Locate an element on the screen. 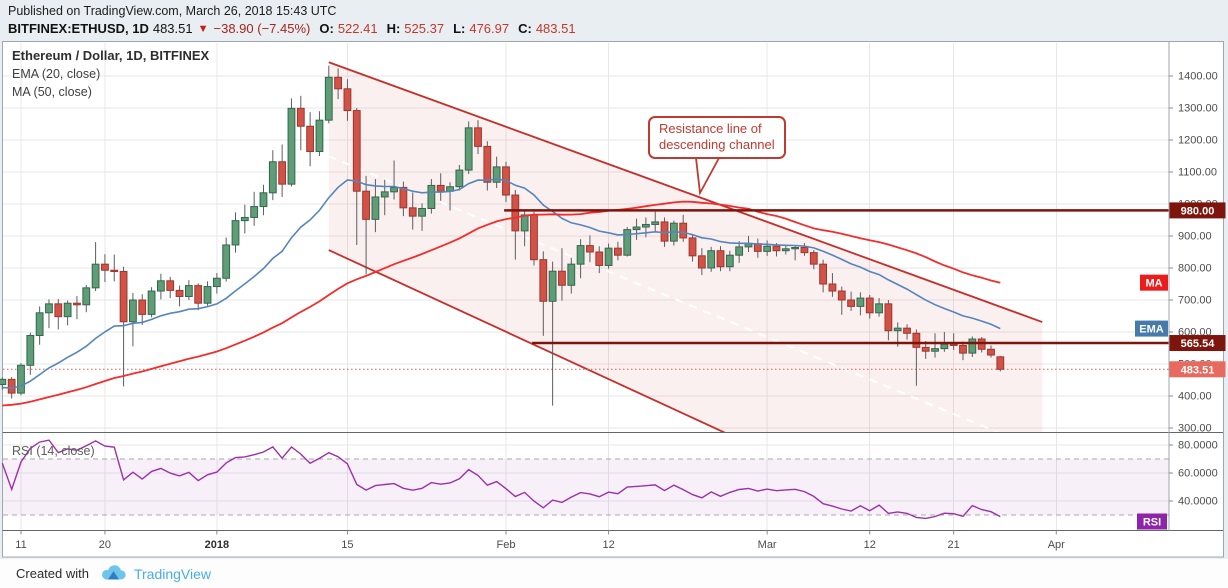  low-label: L: is located at coordinates (459, 28).